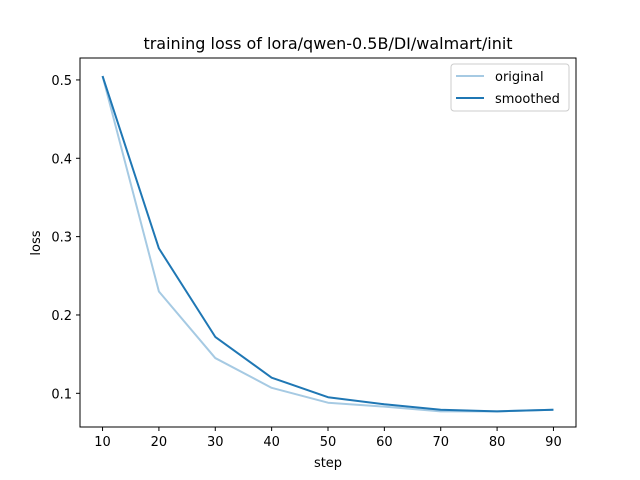  Describe the element at coordinates (497, 442) in the screenshot. I see `x-tick-label: 80` at that location.